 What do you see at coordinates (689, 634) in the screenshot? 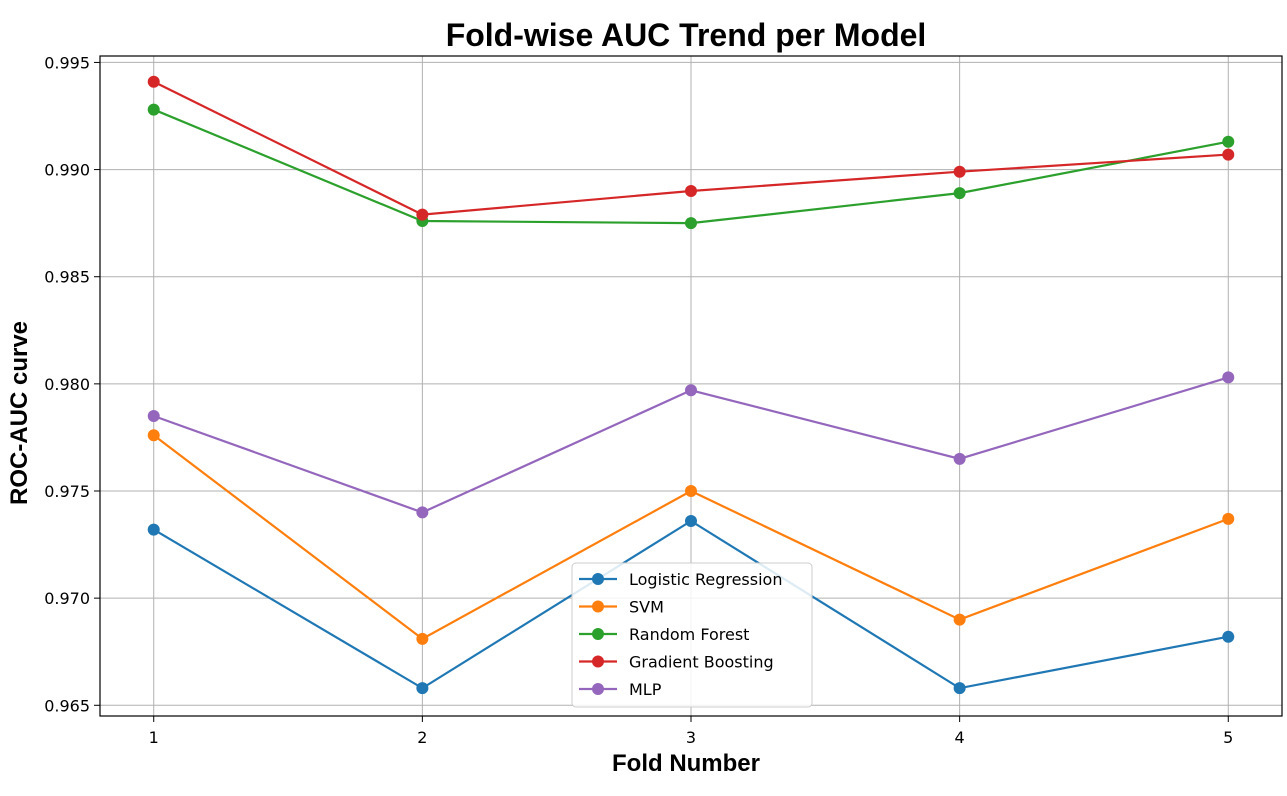
I see `legend-label: Random Forest` at bounding box center [689, 634].